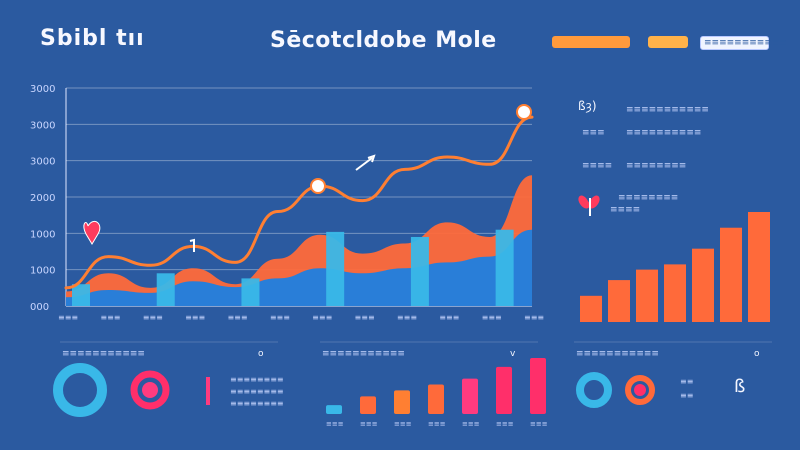 This screenshot has width=800, height=450. What do you see at coordinates (656, 166) in the screenshot?
I see `legend-line-3: ≡≡≡≡≡≡≡≡` at bounding box center [656, 166].